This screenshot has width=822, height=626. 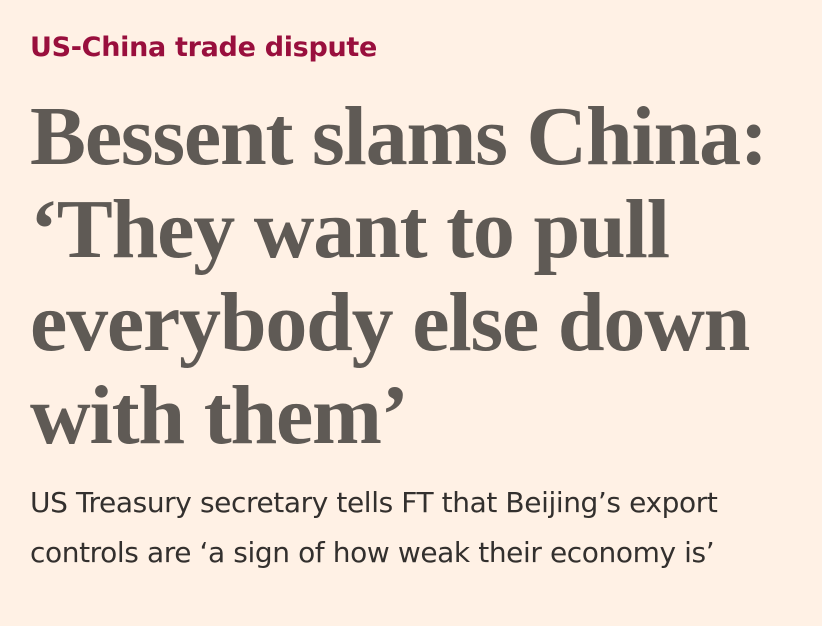 I want to click on topic-link: US-China trade dispute, so click(x=204, y=47).